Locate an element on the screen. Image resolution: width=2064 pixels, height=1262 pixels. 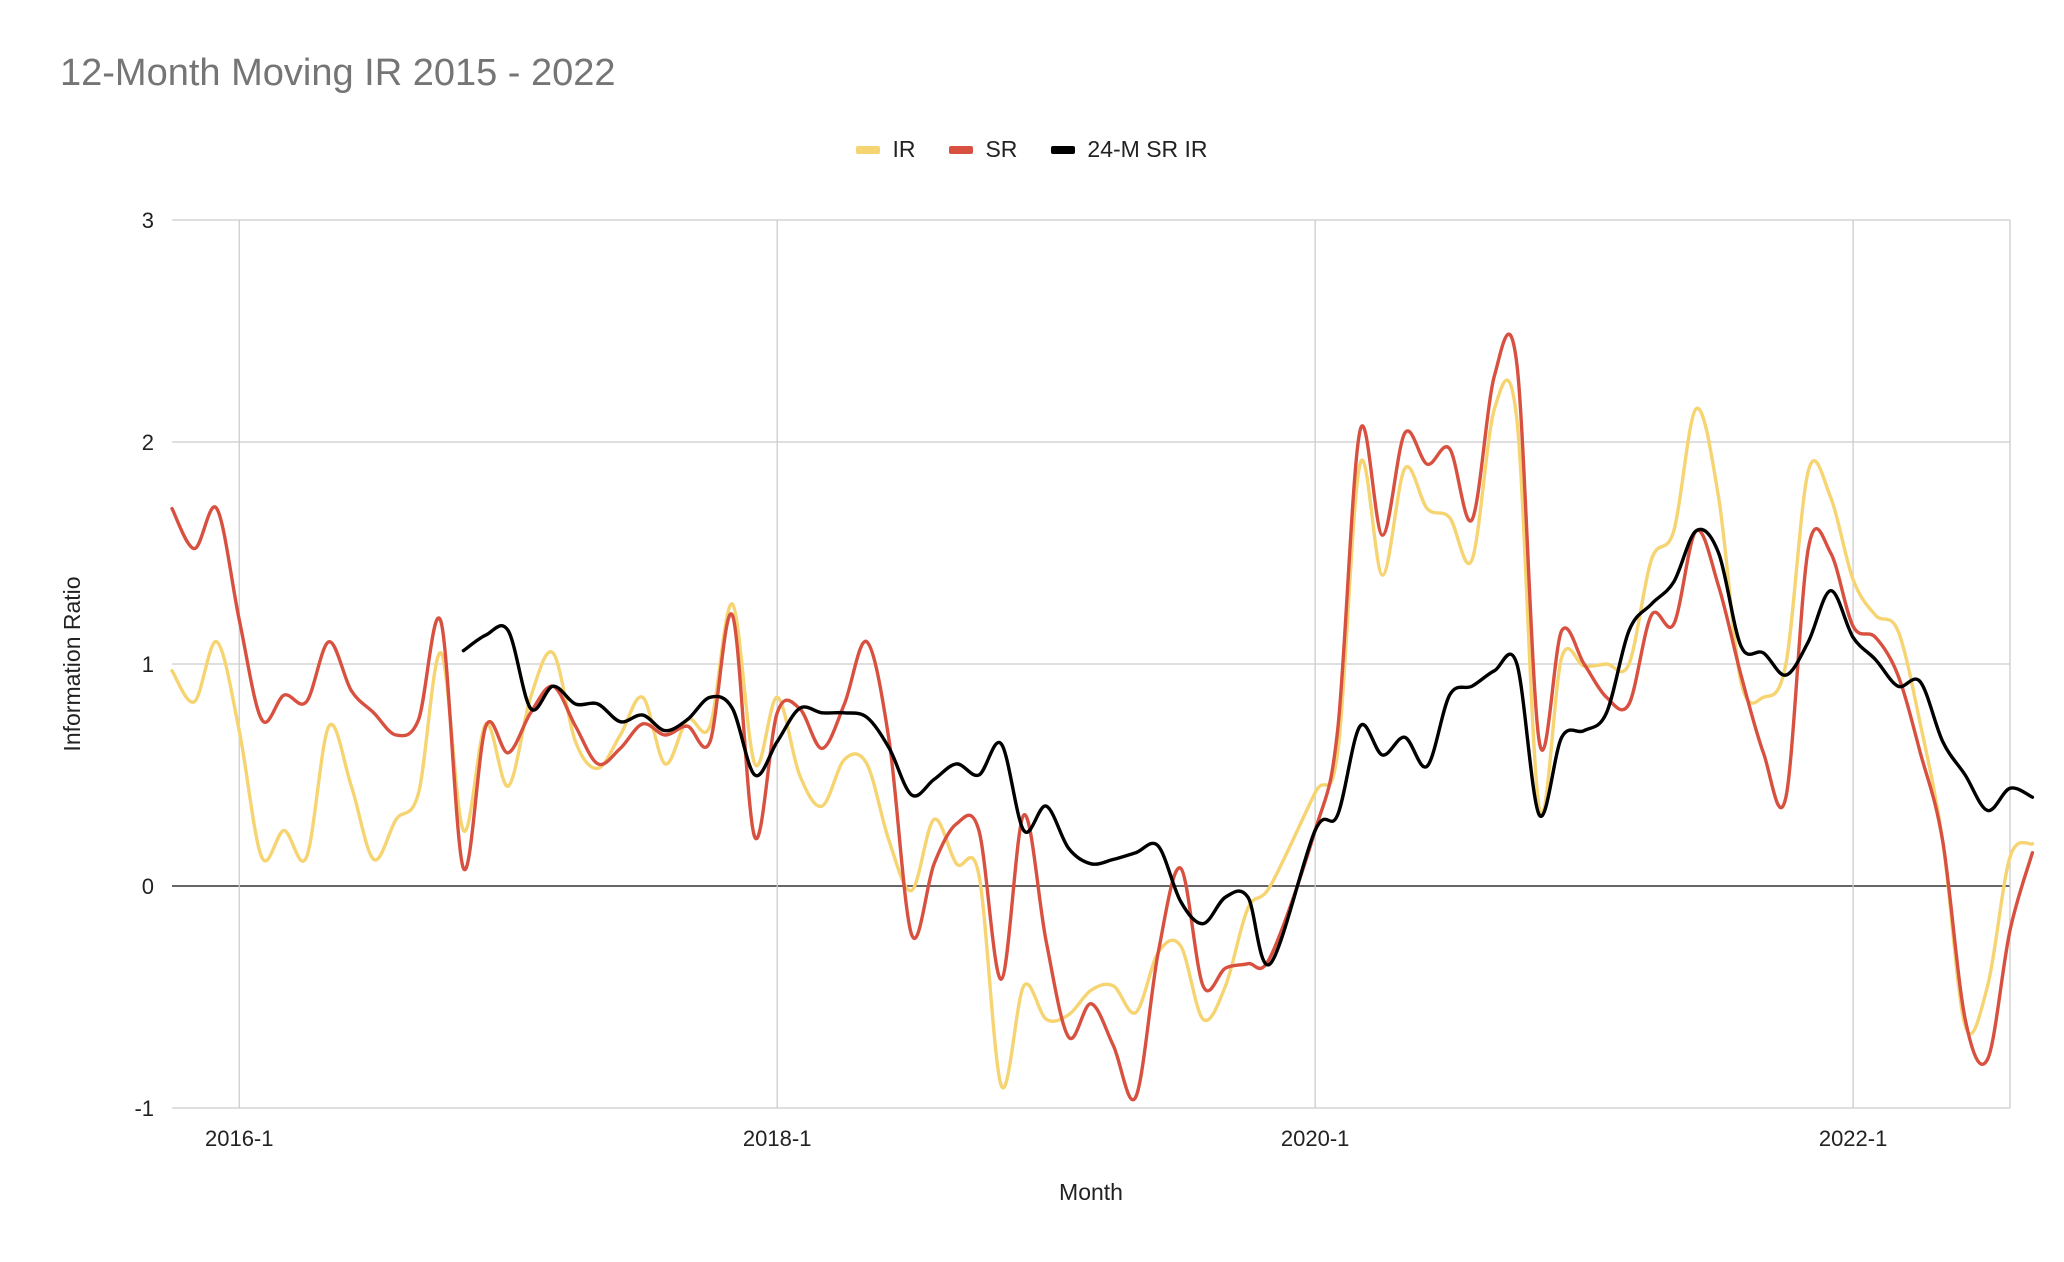
x-tick-label: 2020-1 is located at coordinates (1315, 1138).